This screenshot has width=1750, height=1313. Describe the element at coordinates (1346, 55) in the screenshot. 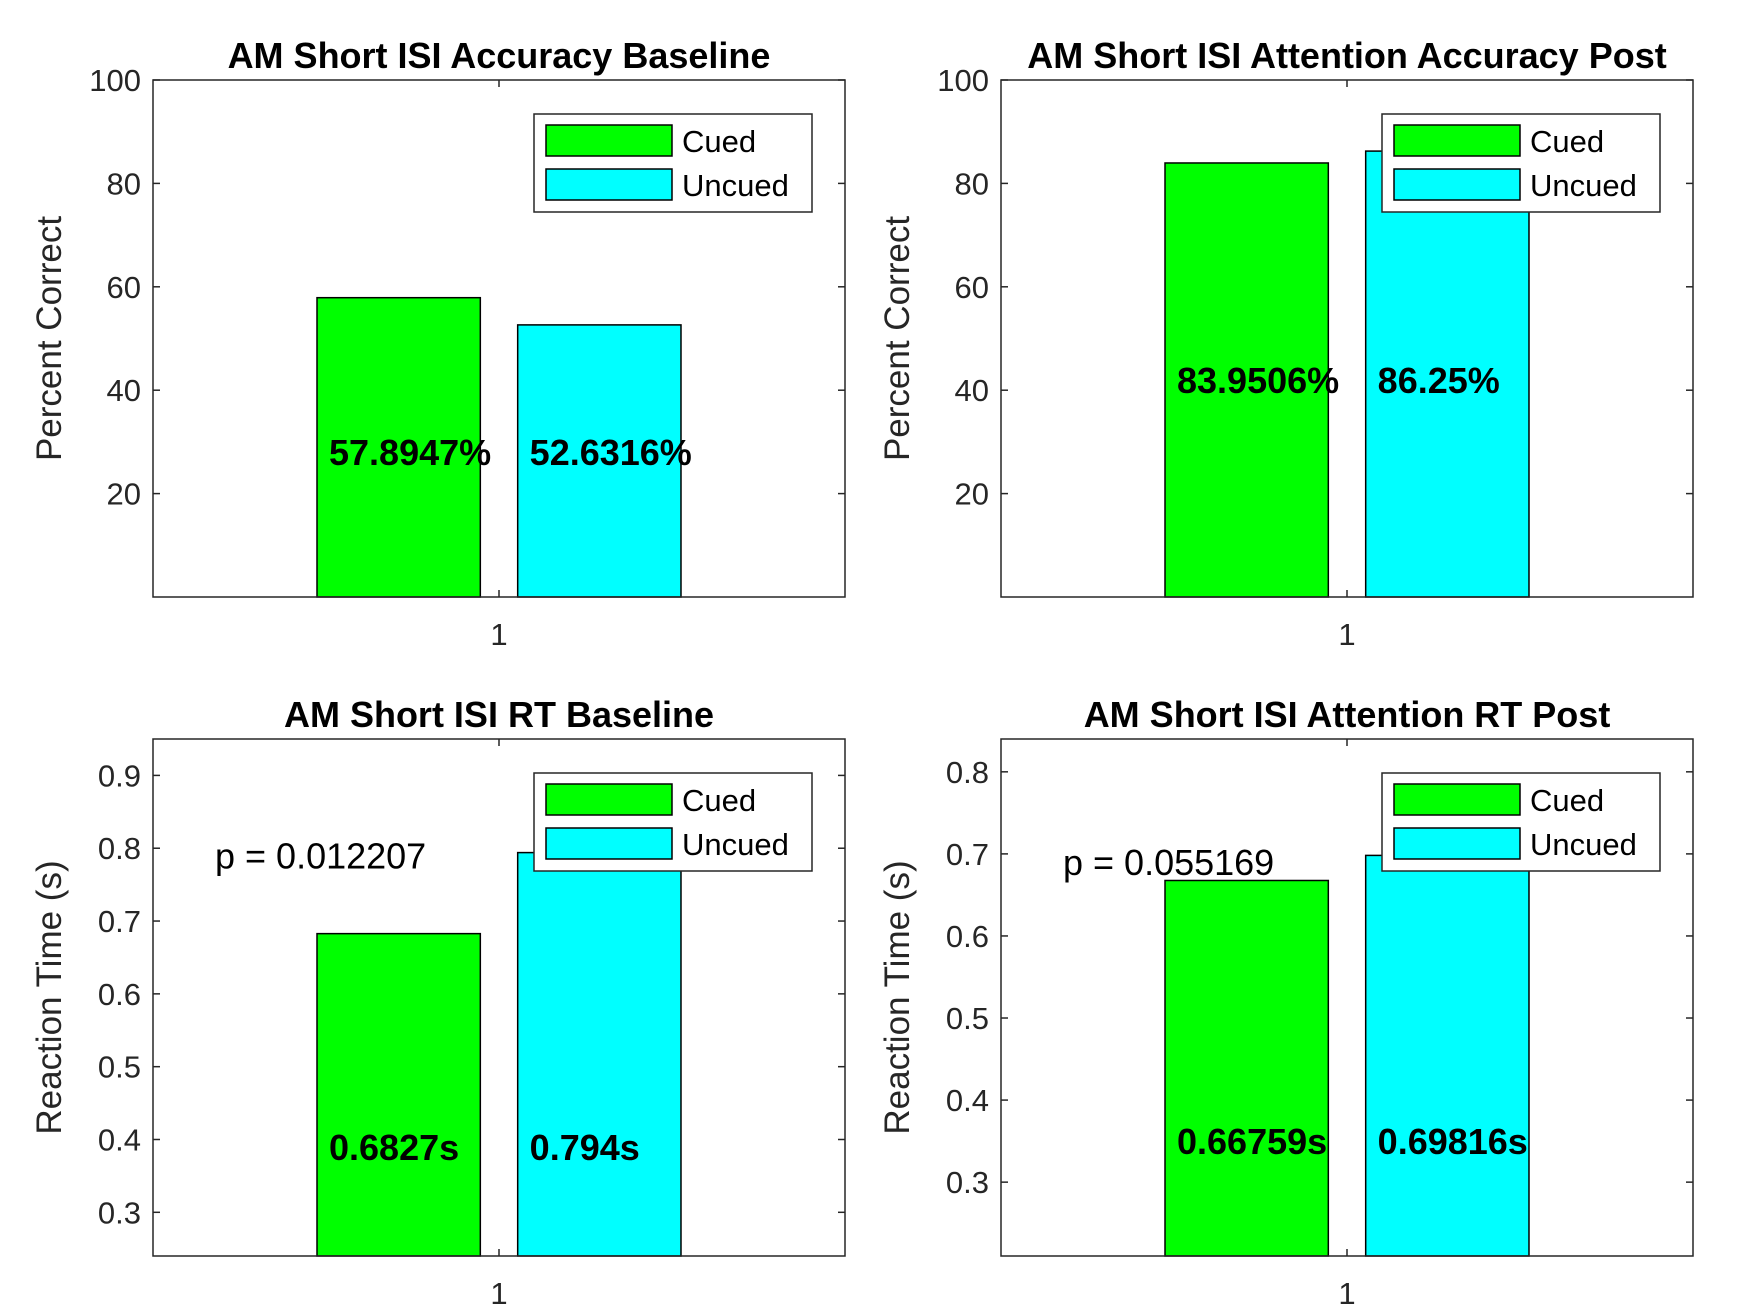

I see `chart-title: AM Short ISI Attention Accuracy Post` at that location.